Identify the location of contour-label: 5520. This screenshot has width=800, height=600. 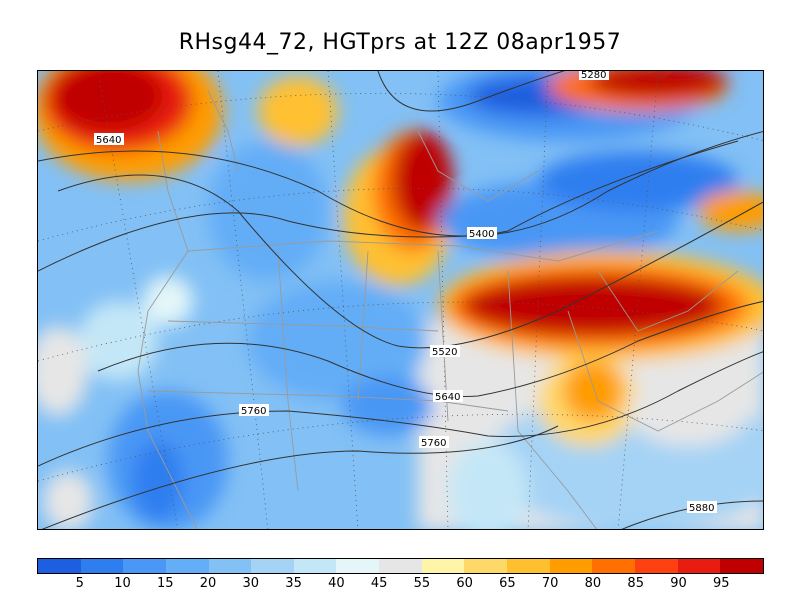
(444, 352).